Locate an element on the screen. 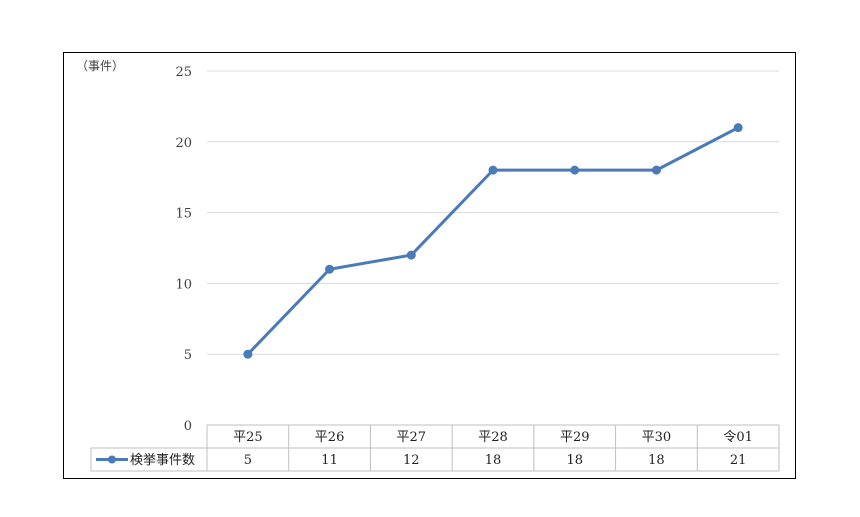 The height and width of the screenshot is (517, 860). x-category-label: 平25 is located at coordinates (248, 437).